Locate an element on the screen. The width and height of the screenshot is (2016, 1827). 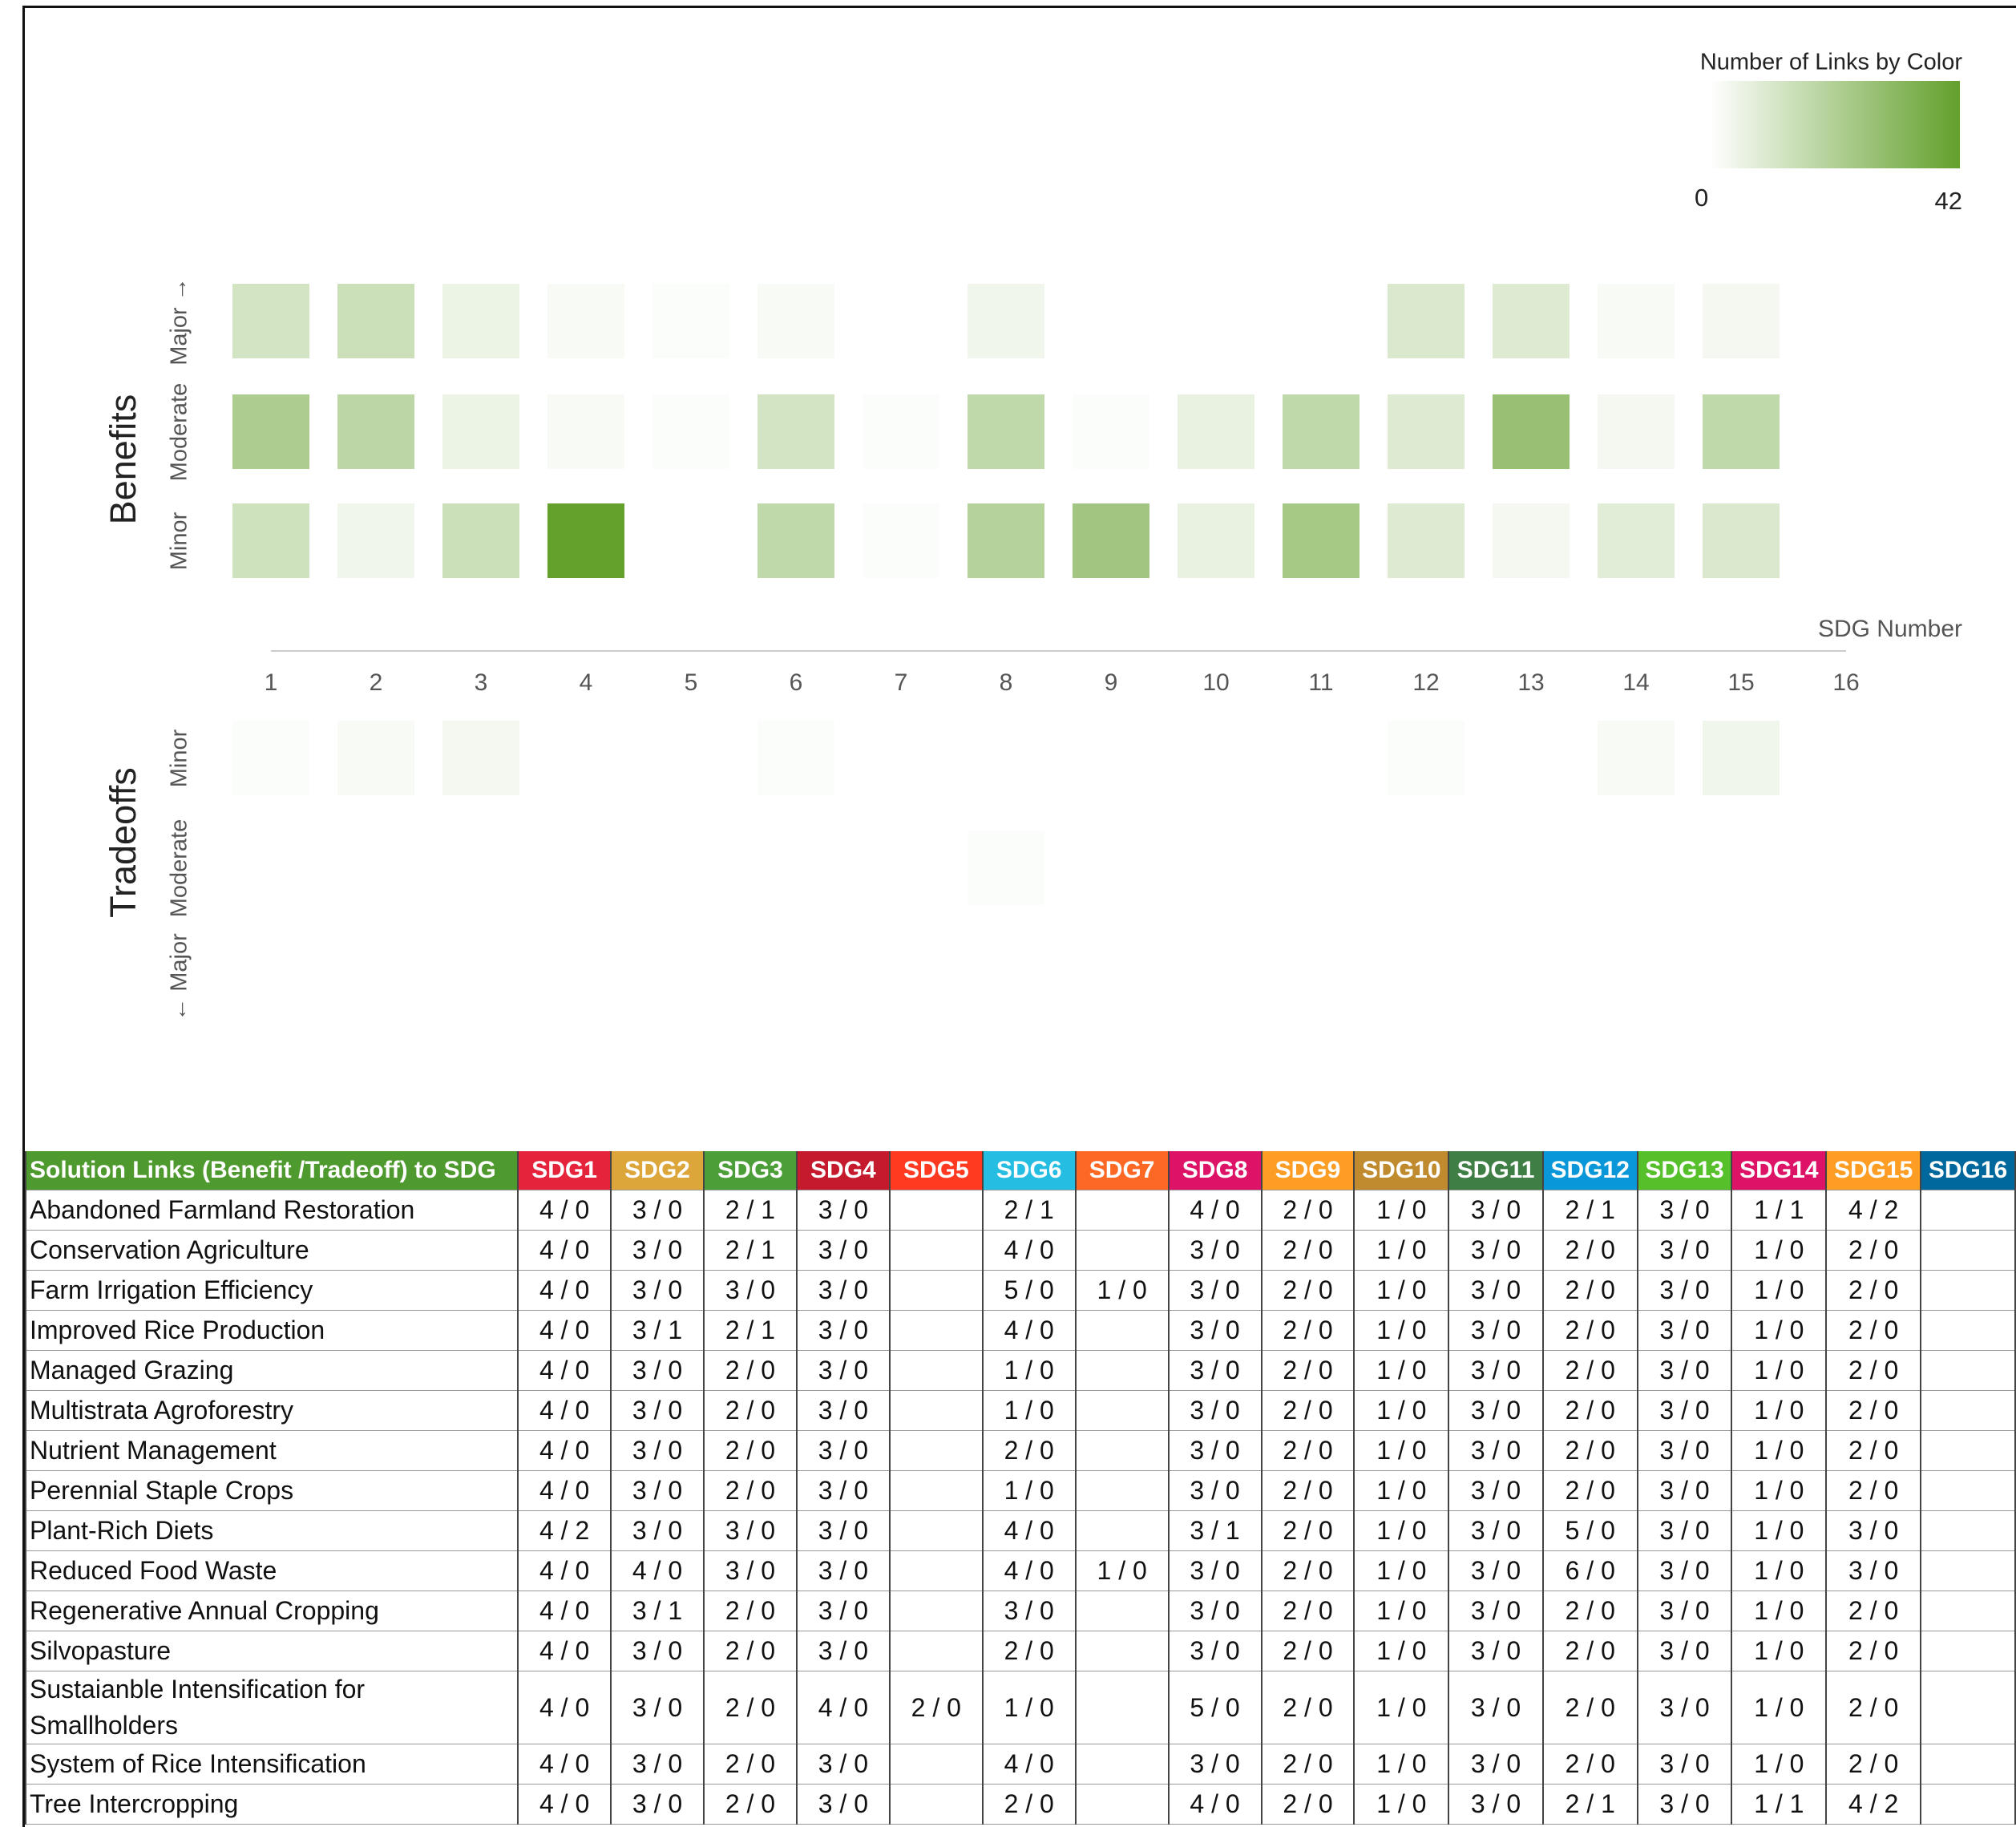
row-name: Nutrient Management is located at coordinates (271, 1450).